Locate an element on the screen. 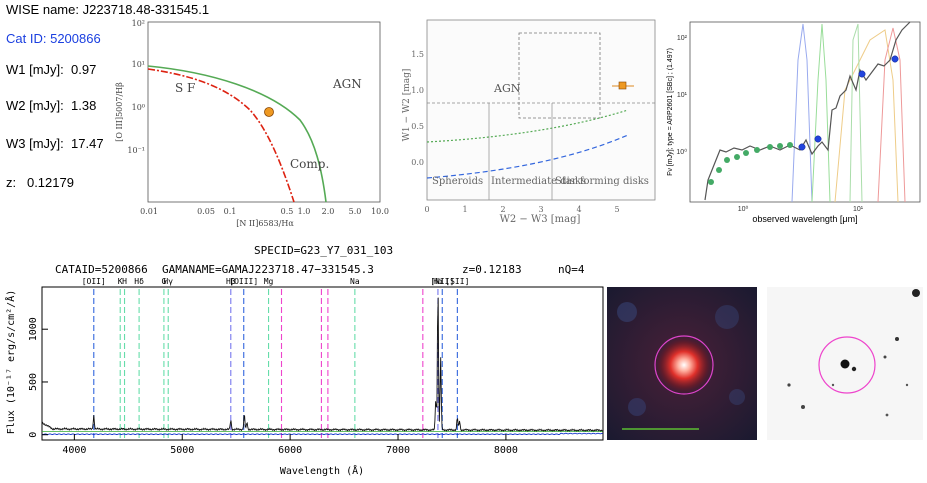 This screenshot has width=927, height=483. sed-template is located at coordinates (807, 111).